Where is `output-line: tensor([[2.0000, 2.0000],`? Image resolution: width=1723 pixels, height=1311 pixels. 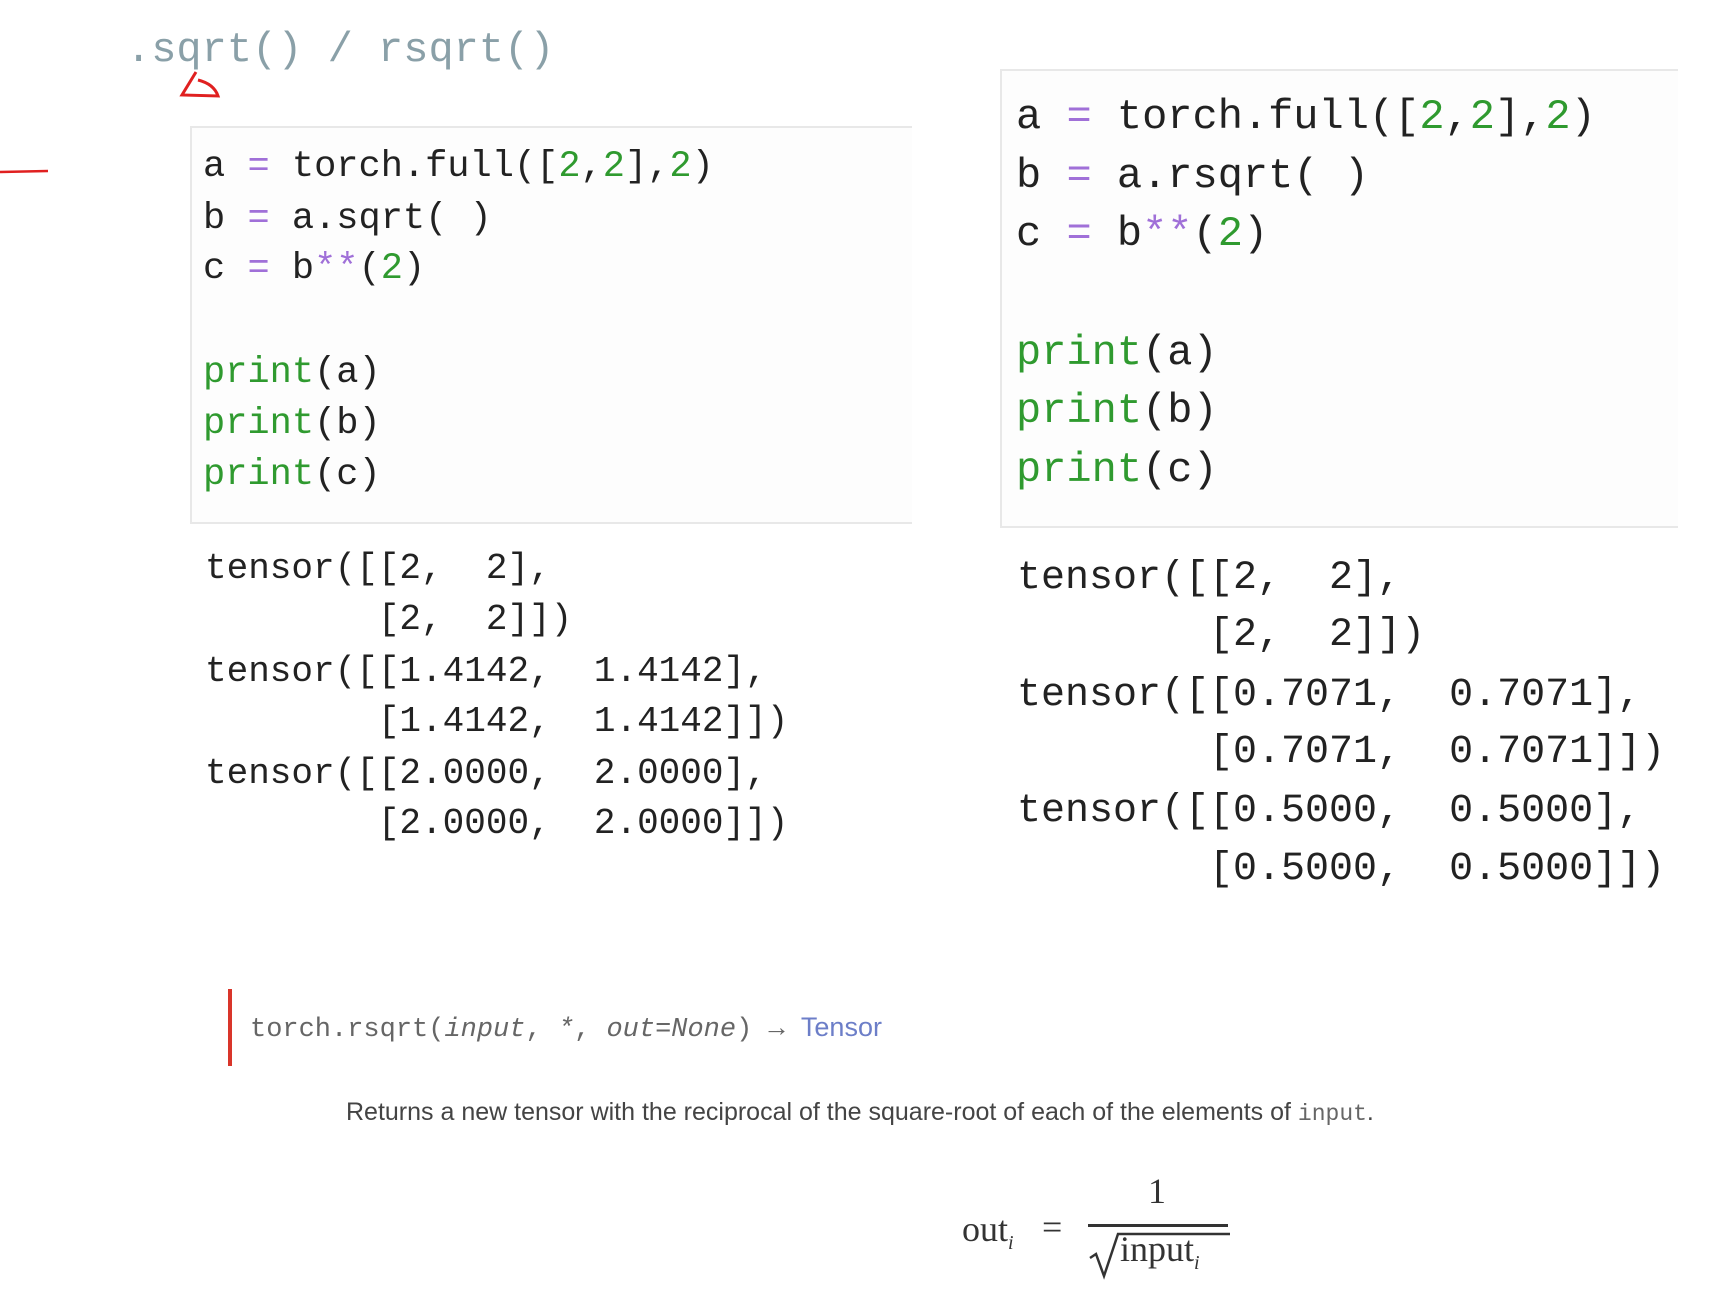
output-line: tensor([[2.0000, 2.0000], is located at coordinates (486, 773).